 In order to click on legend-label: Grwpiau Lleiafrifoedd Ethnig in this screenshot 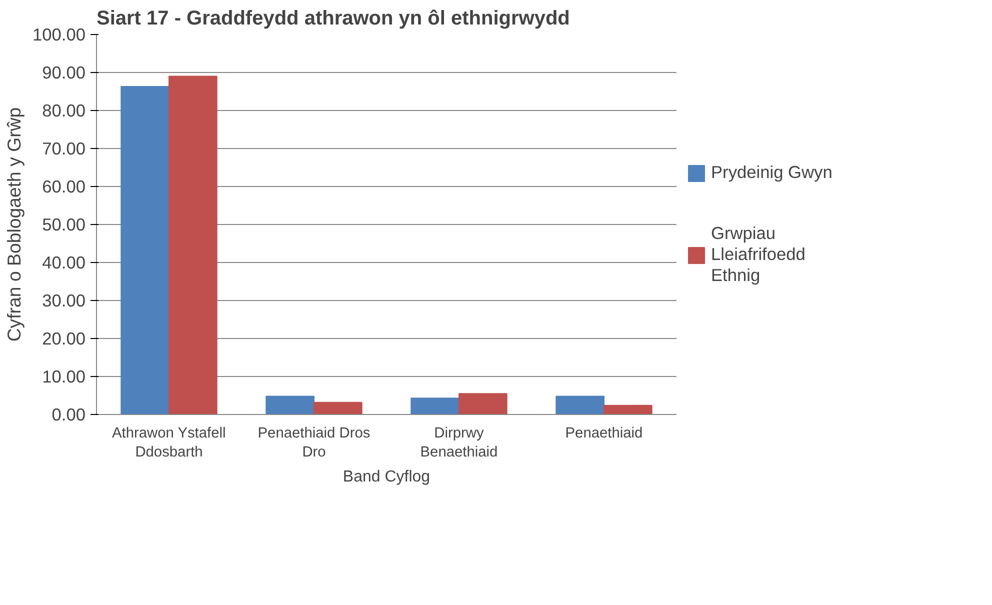, I will do `click(758, 254)`.